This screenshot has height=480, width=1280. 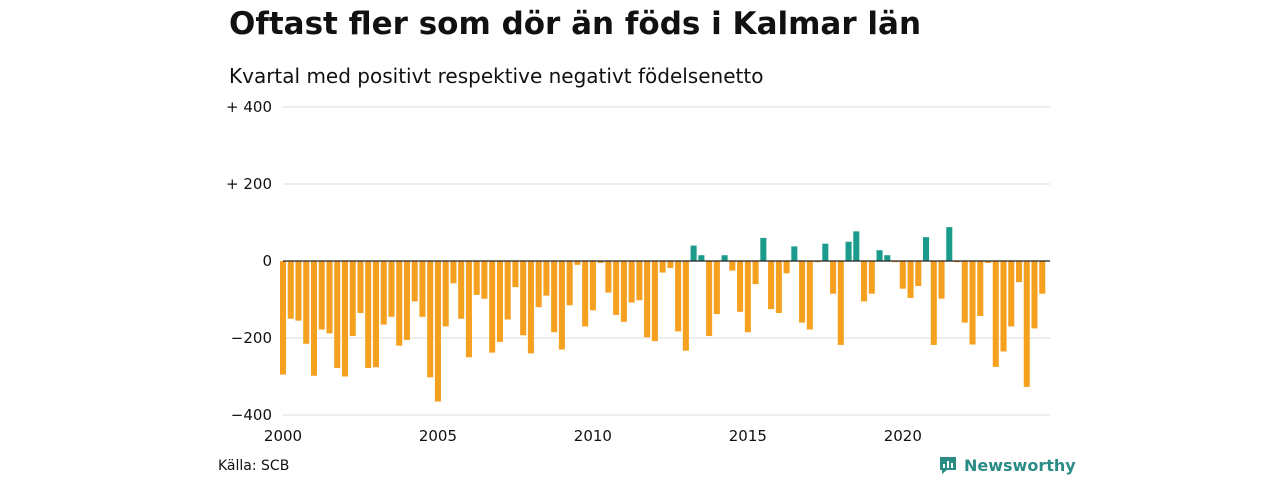 What do you see at coordinates (254, 466) in the screenshot?
I see `source-note: Källa: SCB` at bounding box center [254, 466].